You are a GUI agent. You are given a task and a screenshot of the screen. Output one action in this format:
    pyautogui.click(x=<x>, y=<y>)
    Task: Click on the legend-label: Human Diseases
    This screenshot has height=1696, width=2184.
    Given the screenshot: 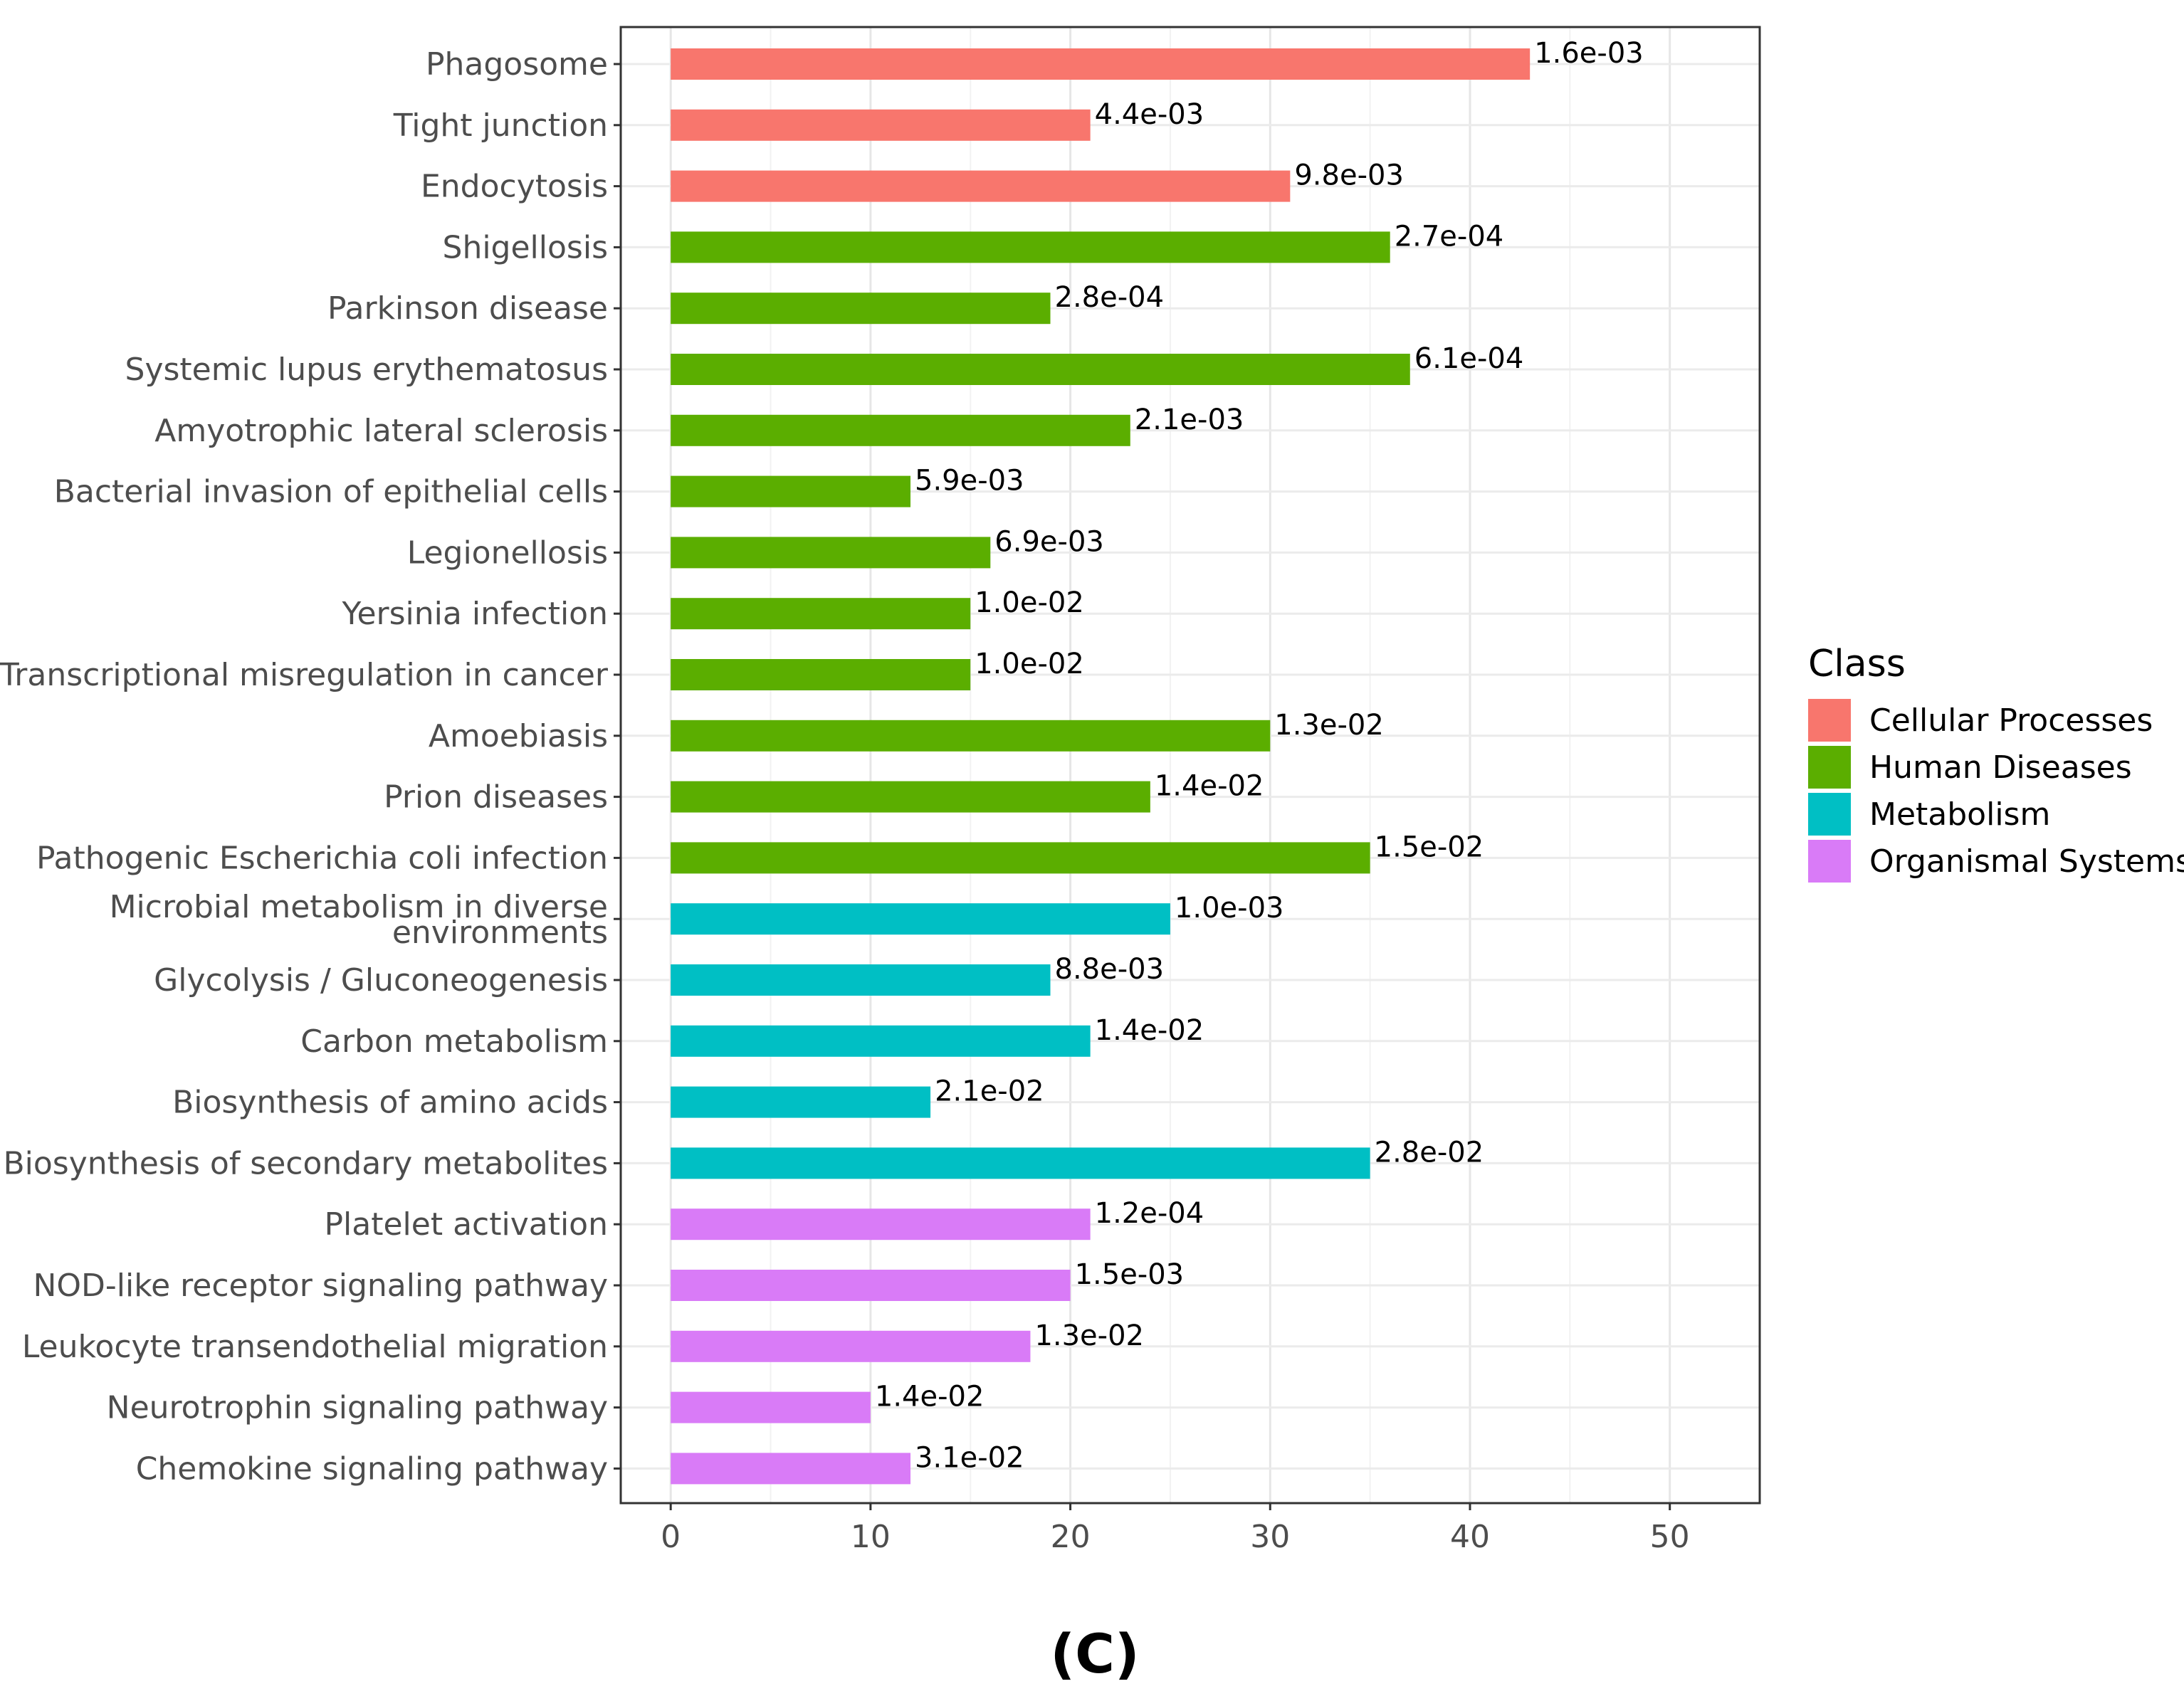 What is the action you would take?
    pyautogui.click(x=2000, y=767)
    